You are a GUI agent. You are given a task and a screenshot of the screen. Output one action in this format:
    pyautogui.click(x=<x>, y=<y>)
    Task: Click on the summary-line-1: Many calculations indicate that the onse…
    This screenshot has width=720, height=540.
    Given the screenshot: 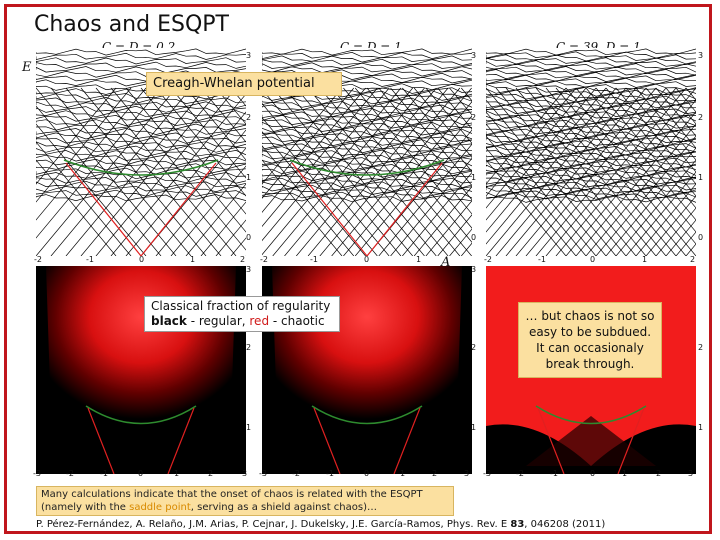 What is the action you would take?
    pyautogui.click(x=232, y=494)
    